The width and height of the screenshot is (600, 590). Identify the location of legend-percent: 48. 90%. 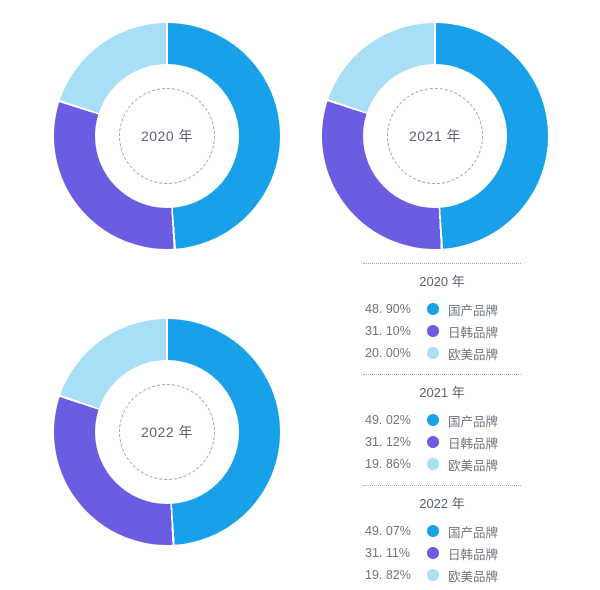
(388, 309).